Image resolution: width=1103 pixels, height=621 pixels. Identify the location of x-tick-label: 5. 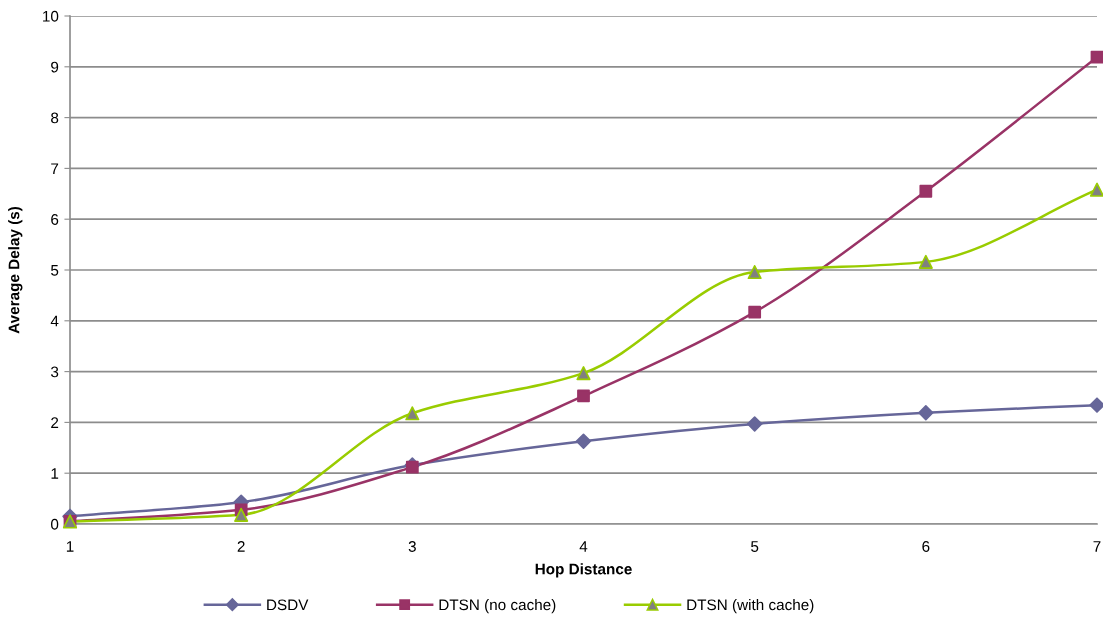
(755, 546).